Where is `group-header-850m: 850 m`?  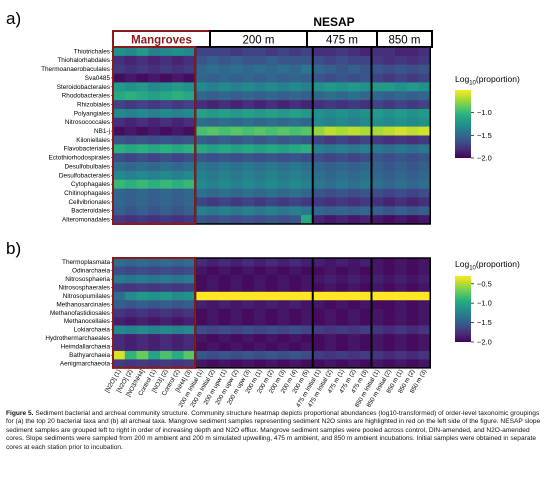 group-header-850m: 850 m is located at coordinates (405, 41).